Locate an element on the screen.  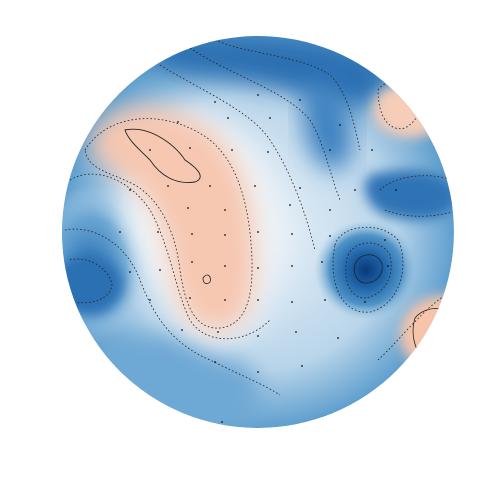
field-deep-blue-blob is located at coordinates (366, 270).